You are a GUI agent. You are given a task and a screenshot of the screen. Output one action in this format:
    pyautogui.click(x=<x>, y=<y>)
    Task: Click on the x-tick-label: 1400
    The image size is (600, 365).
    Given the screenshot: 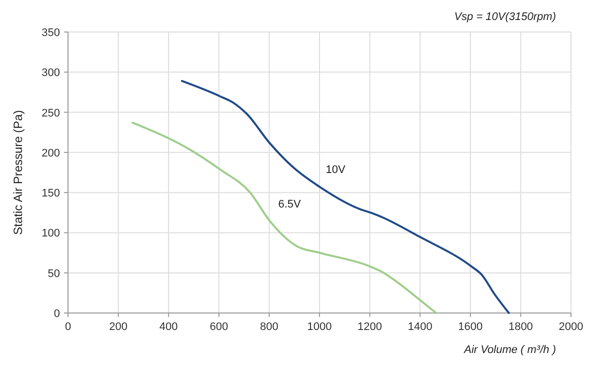 What is the action you would take?
    pyautogui.click(x=420, y=327)
    